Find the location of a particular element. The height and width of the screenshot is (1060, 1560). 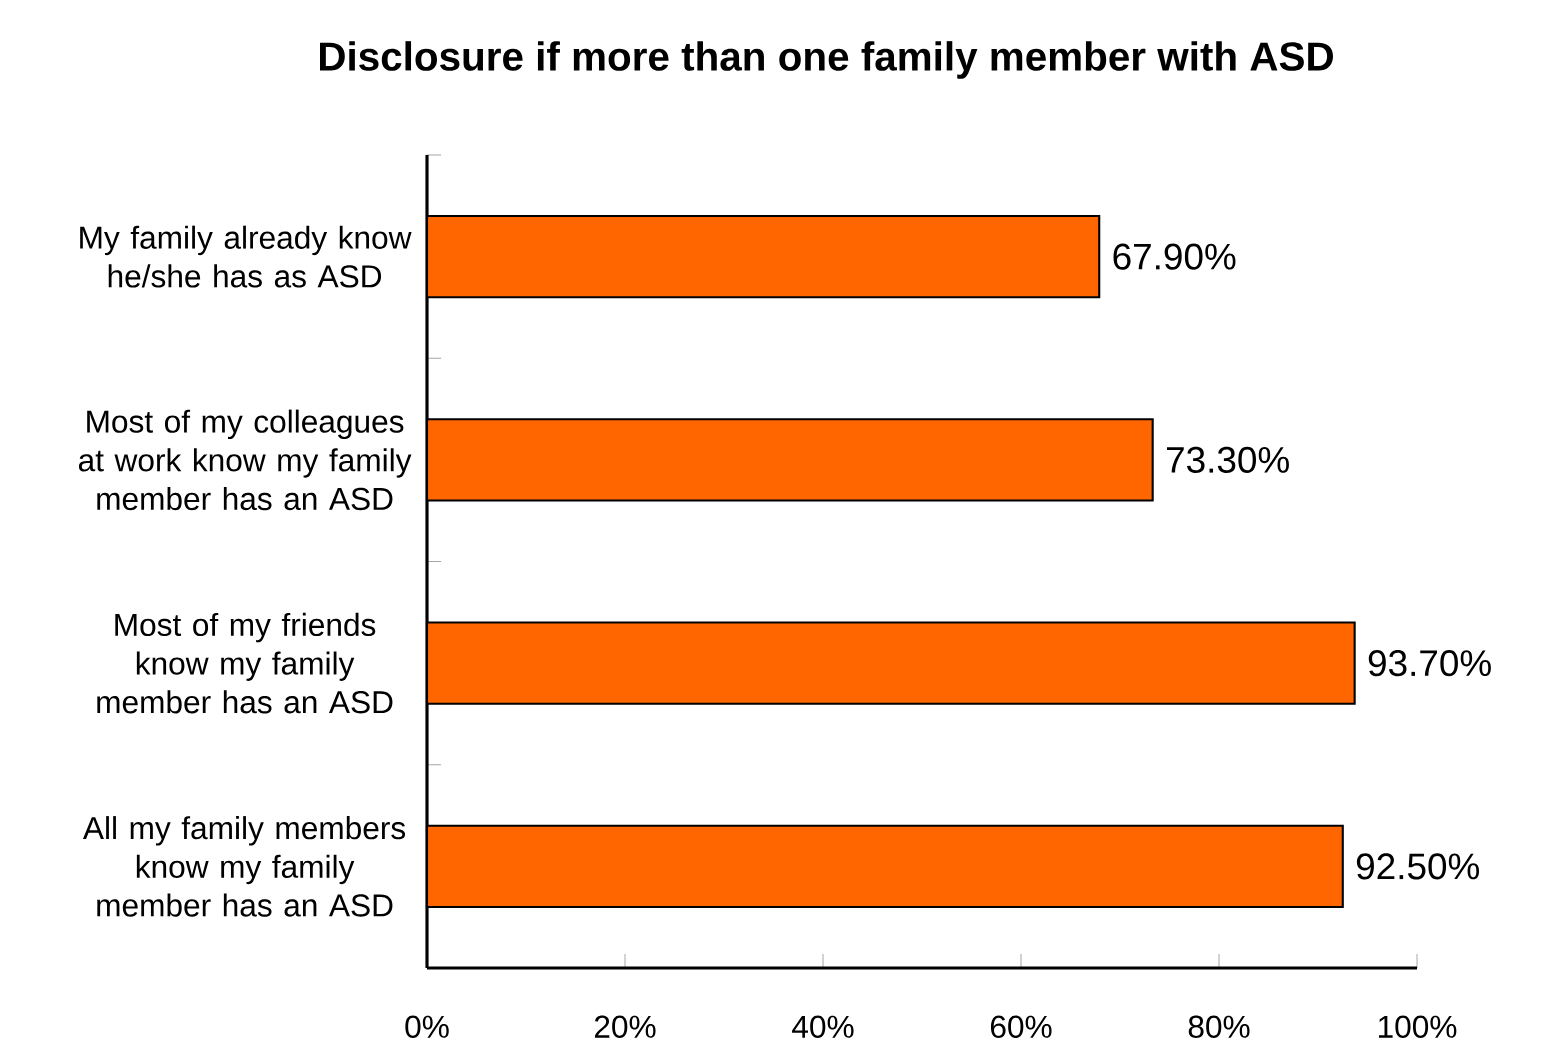

data-label: 93.70% is located at coordinates (1429, 663).